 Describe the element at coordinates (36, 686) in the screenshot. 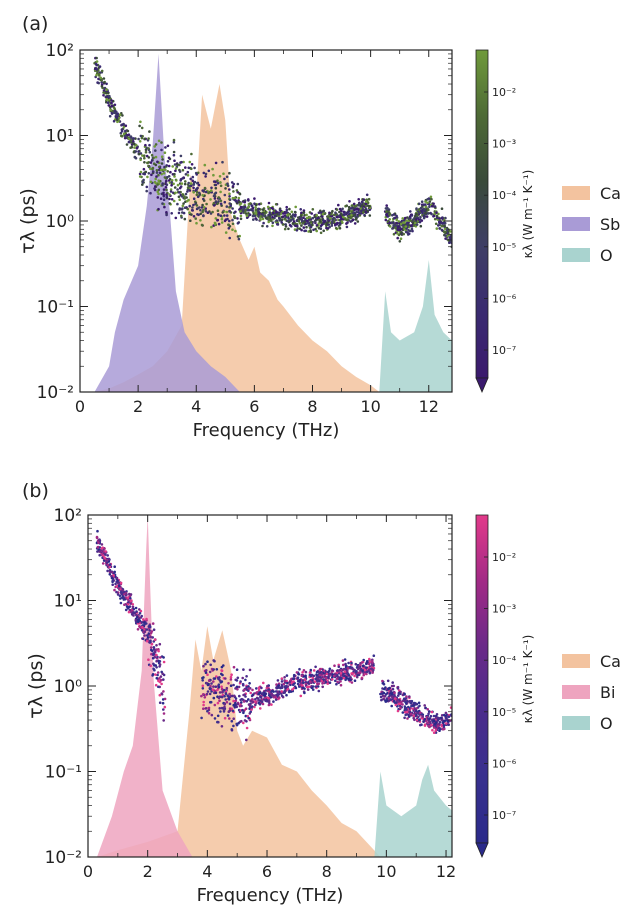

I see `y-axis-label: τλ (ps)` at that location.